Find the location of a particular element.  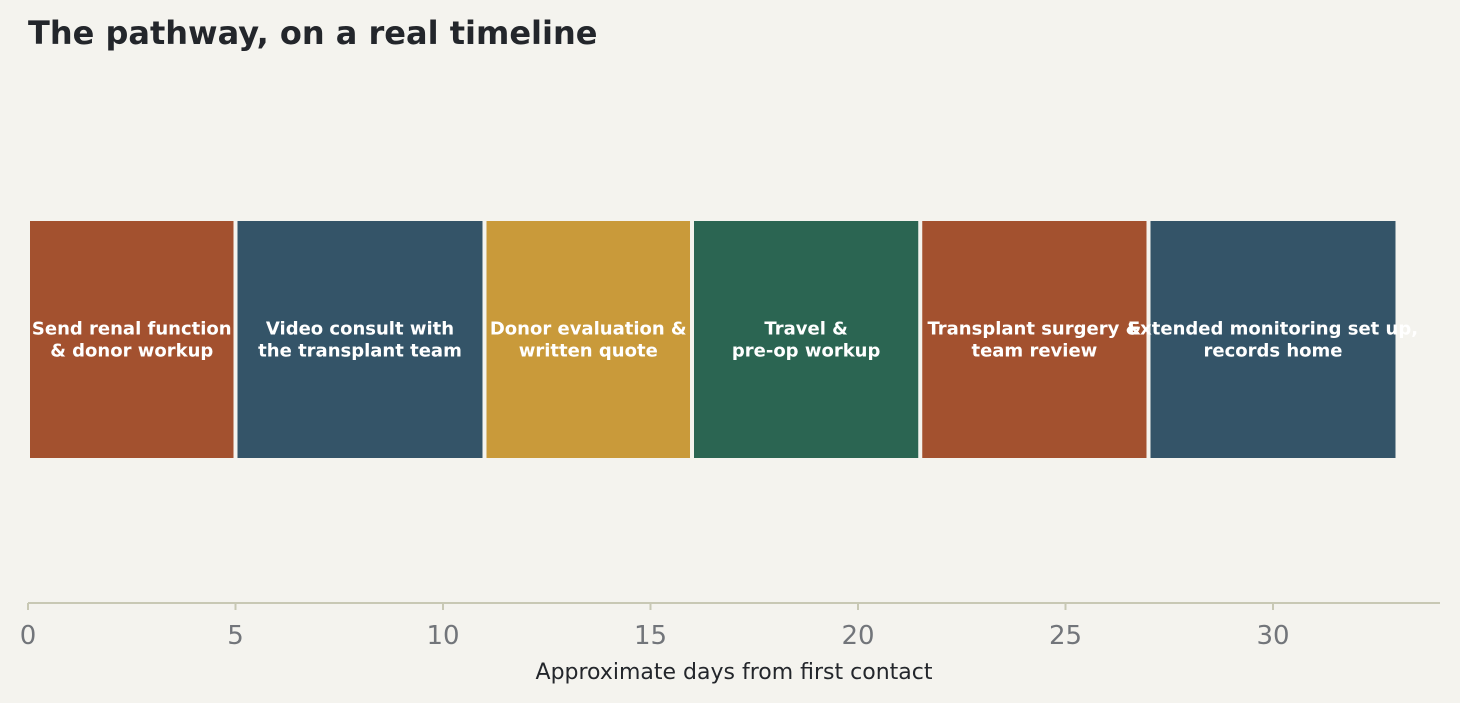

segment-label: Transplant surgery & is located at coordinates (1034, 329).